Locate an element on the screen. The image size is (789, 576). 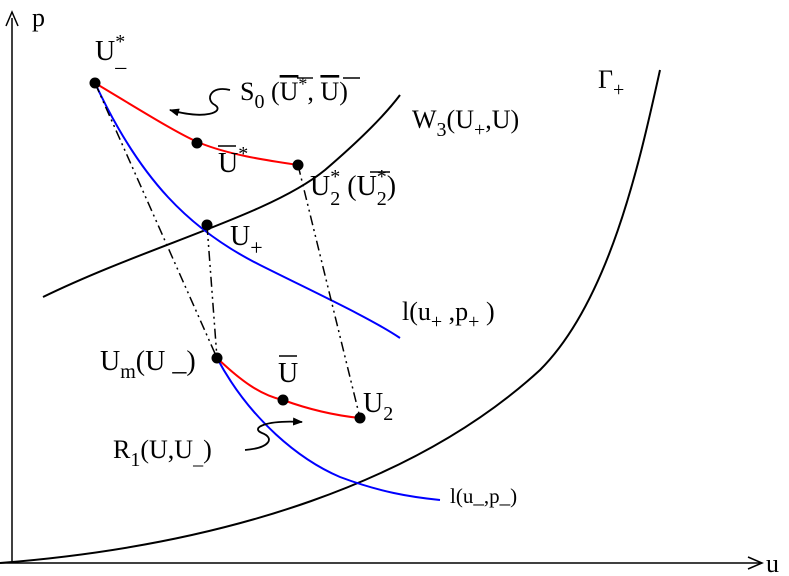
l-plus-label: l(u+ ,p+ ) is located at coordinates (448, 315).